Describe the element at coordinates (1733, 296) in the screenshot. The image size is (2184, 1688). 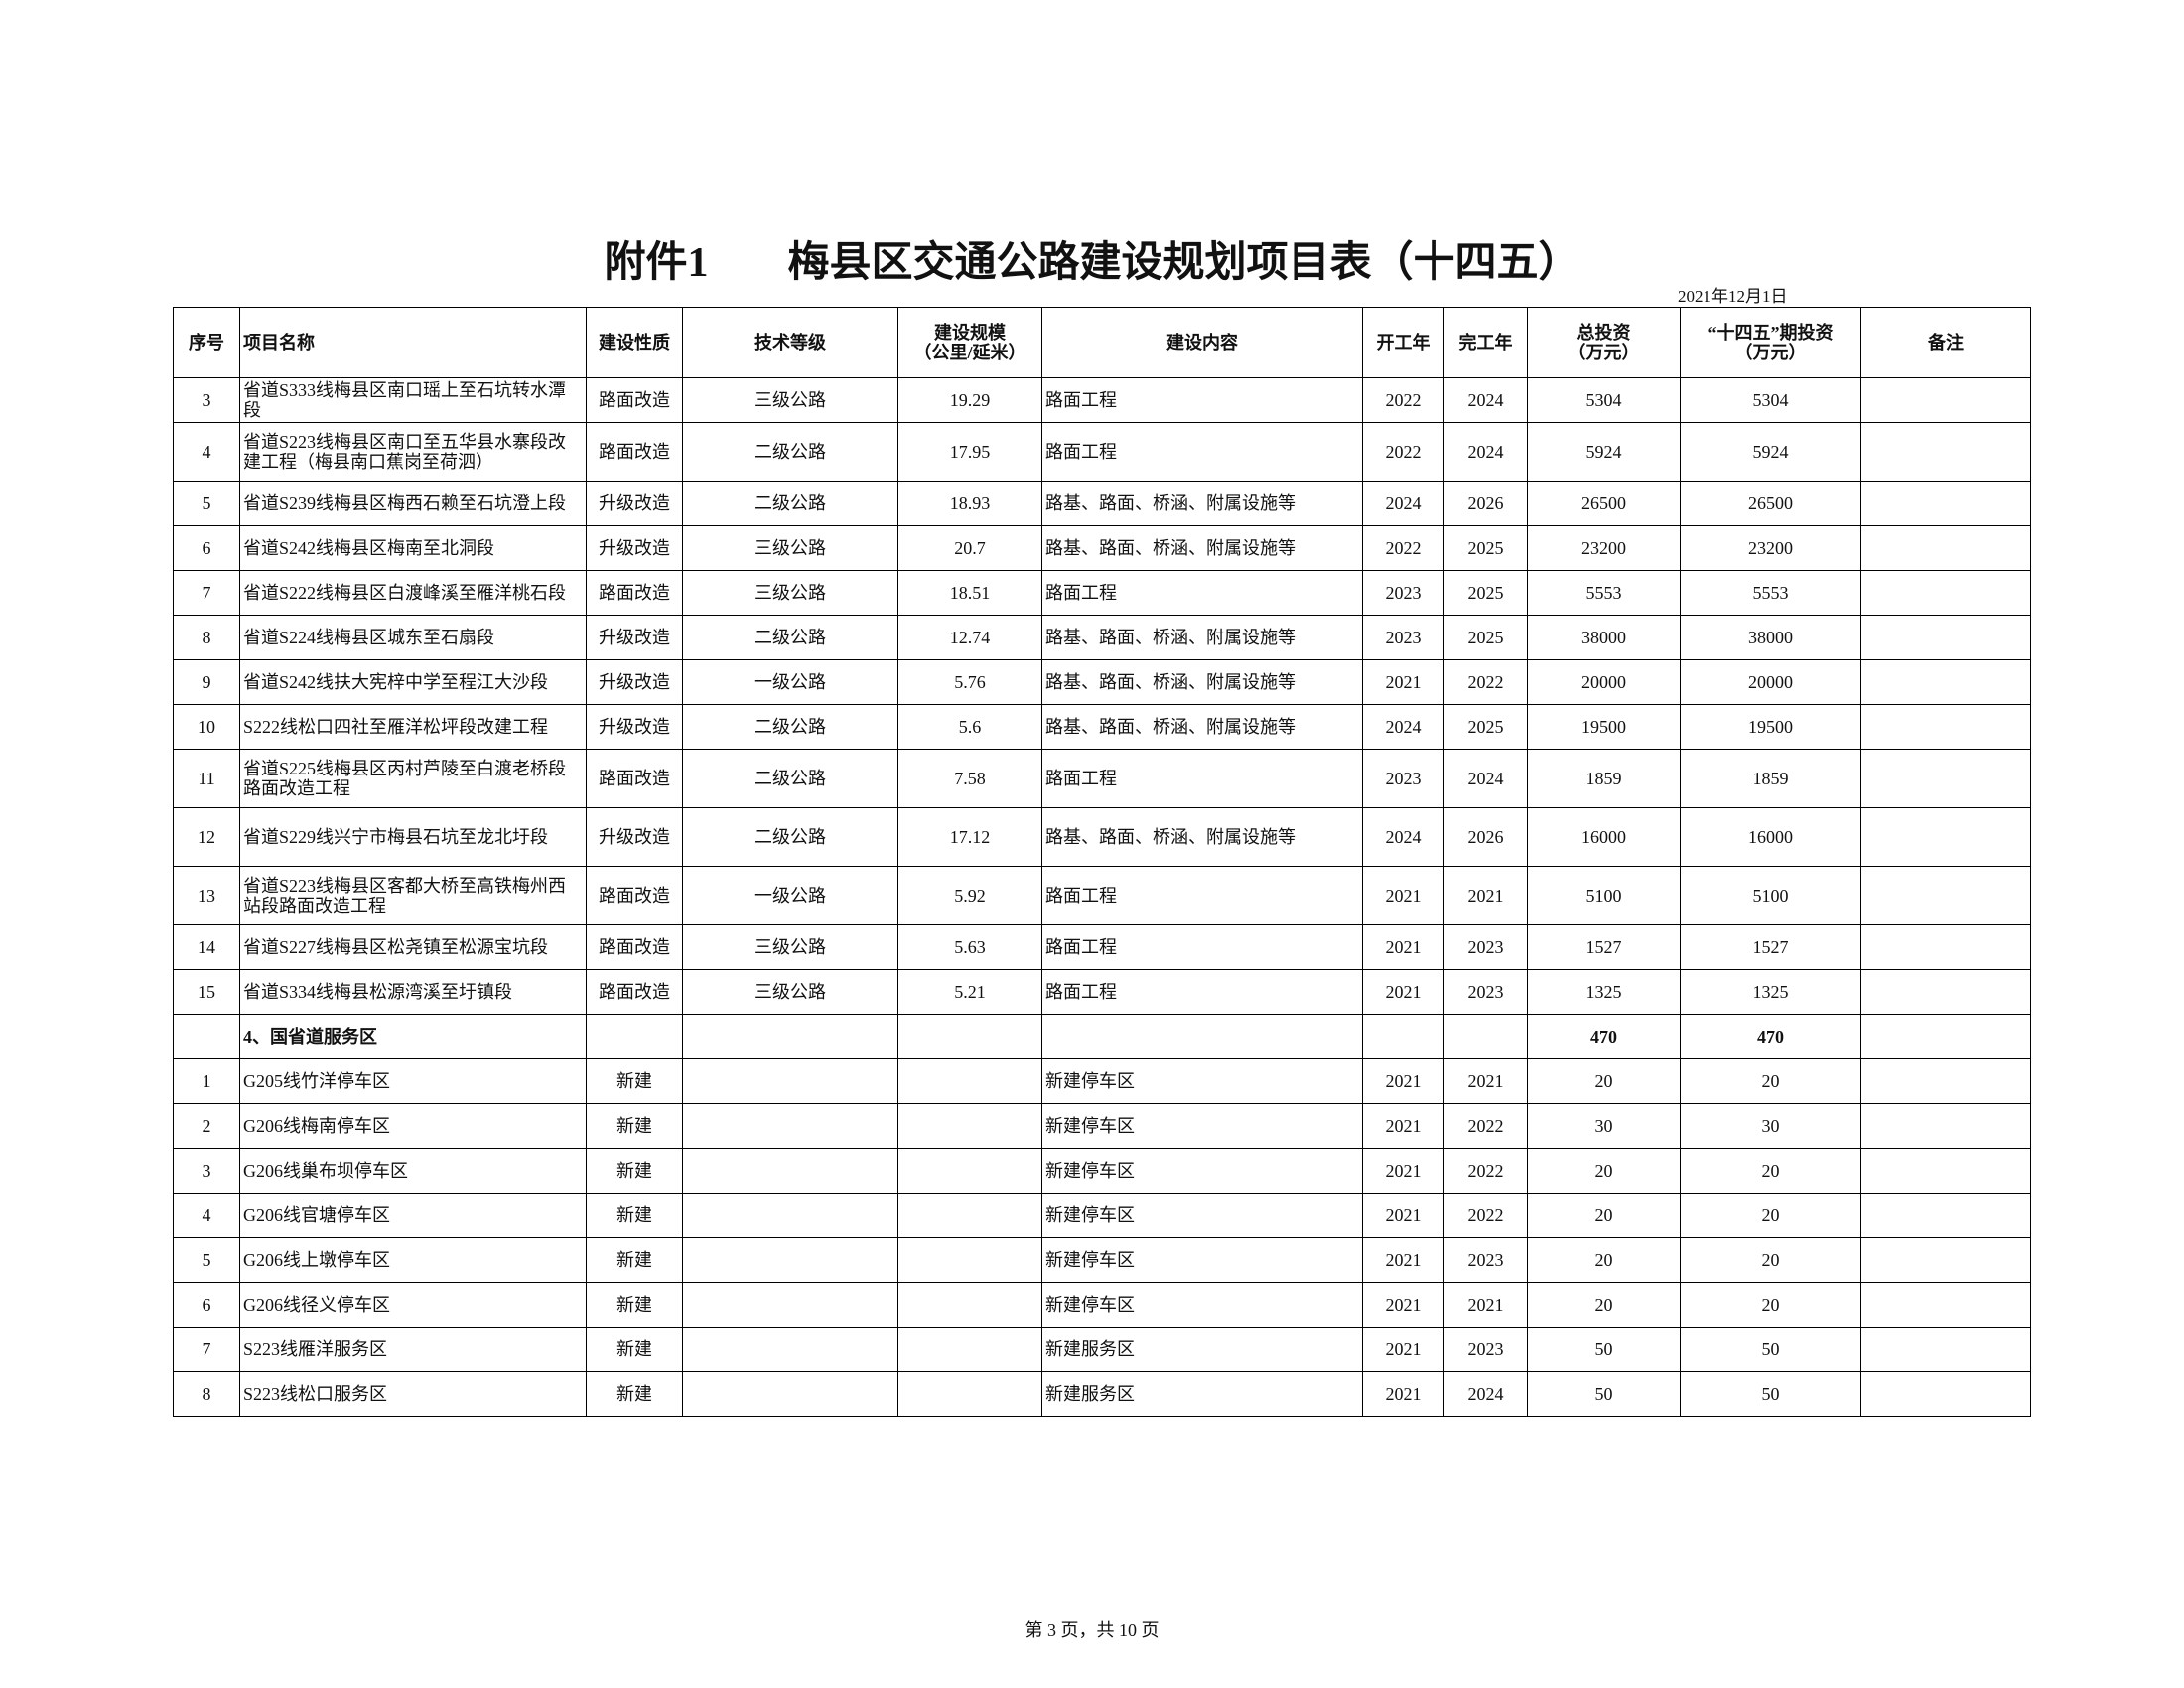
I see `date: 2021年12月1日` at that location.